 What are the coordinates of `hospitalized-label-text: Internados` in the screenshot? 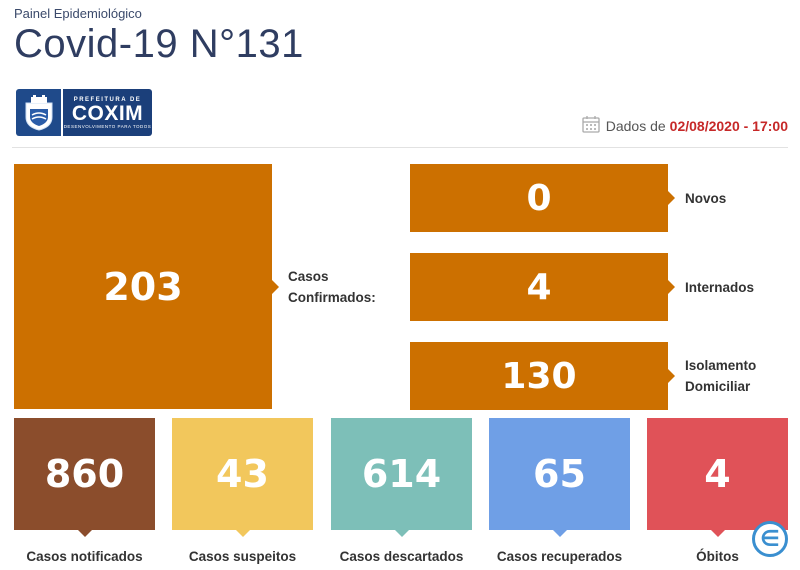 It's located at (720, 287).